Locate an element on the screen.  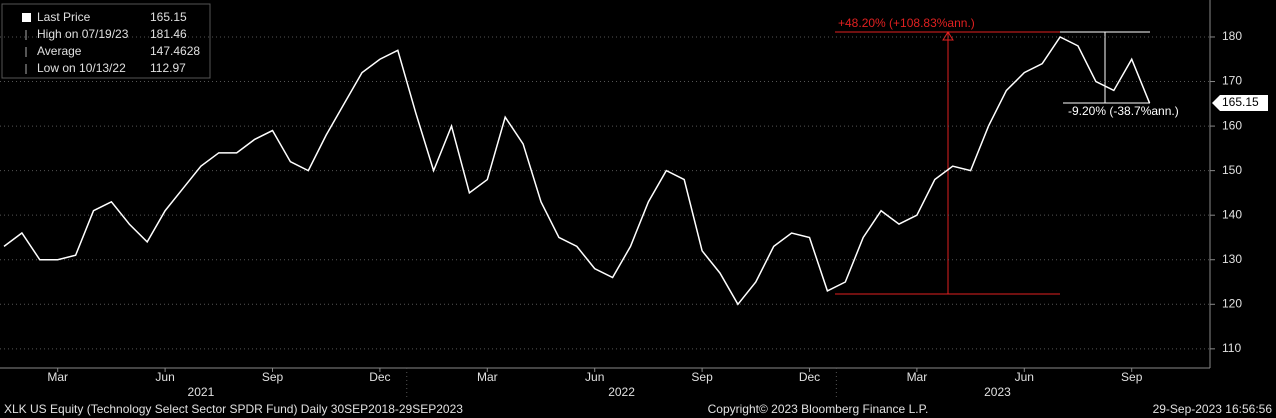
legend-value: 147.4628 is located at coordinates (175, 51).